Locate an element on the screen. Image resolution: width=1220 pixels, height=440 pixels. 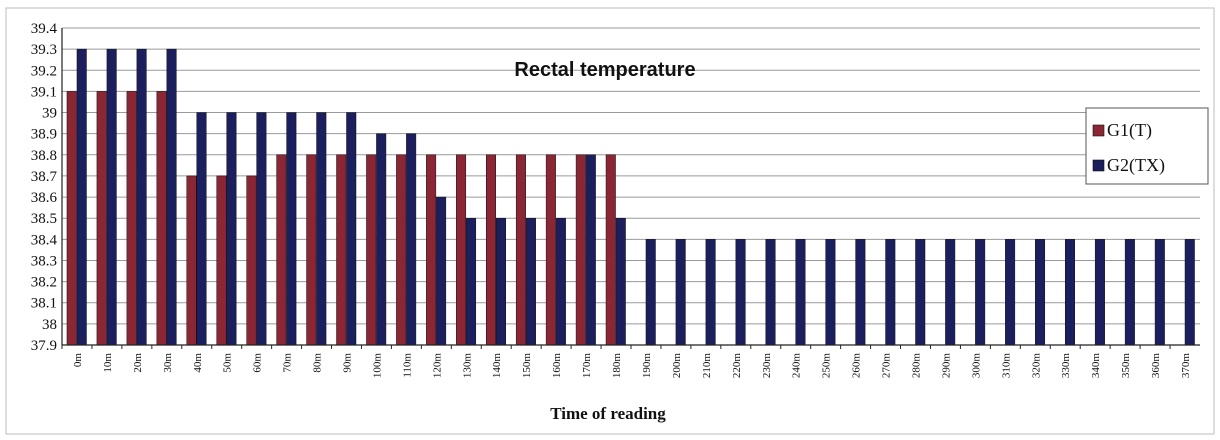
bar-g2-0m is located at coordinates (81, 197).